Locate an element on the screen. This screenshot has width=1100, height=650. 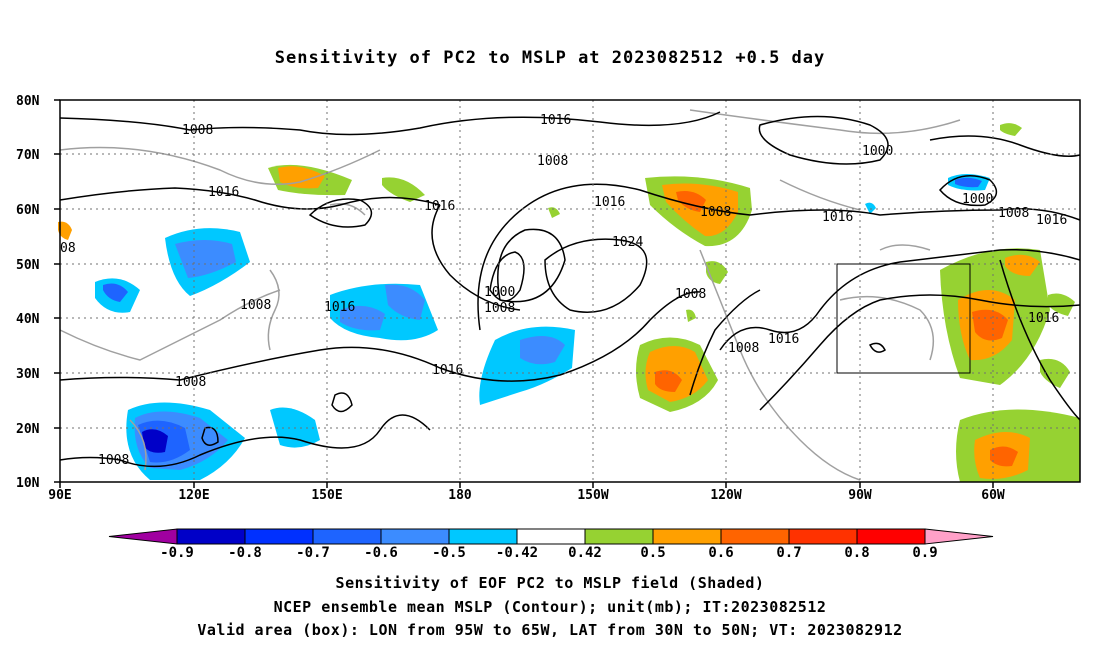
colorbar is located at coordinates (551, 536).